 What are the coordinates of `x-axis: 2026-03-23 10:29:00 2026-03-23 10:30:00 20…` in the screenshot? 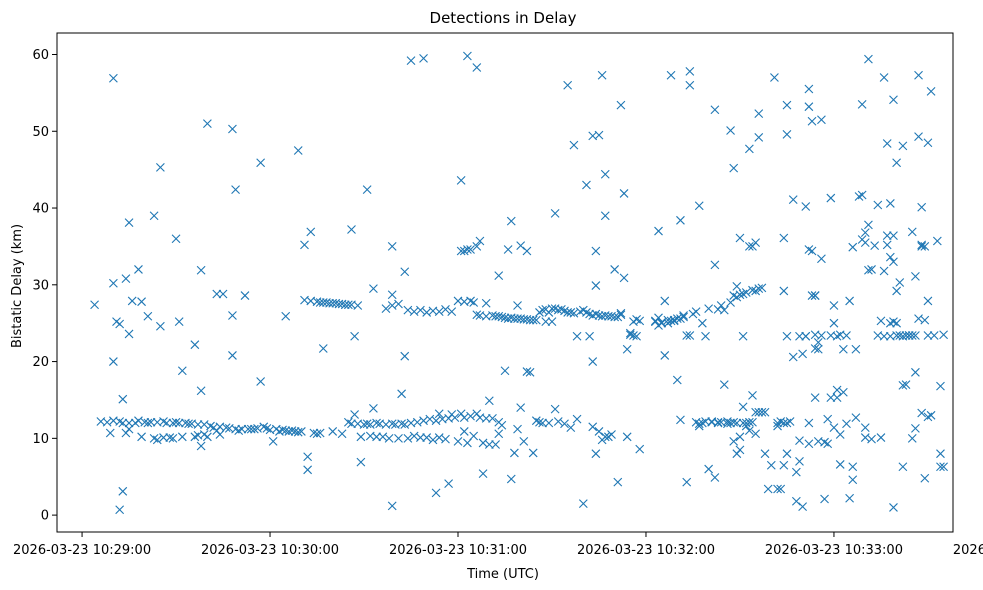 It's located at (498, 545).